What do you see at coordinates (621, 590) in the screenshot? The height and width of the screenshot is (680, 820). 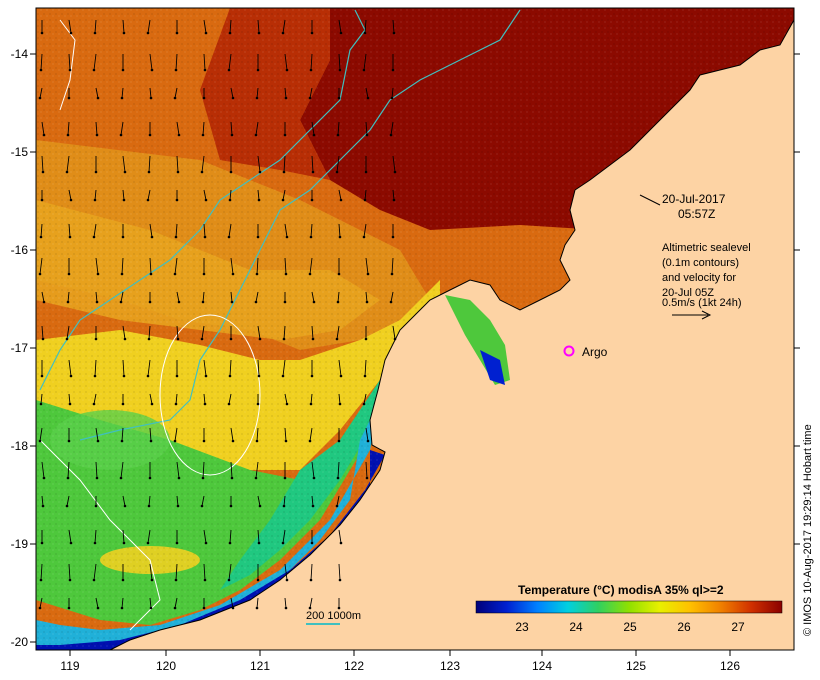 I see `colorbar-title: Temperature (°C) modisA 35% ql>=2` at bounding box center [621, 590].